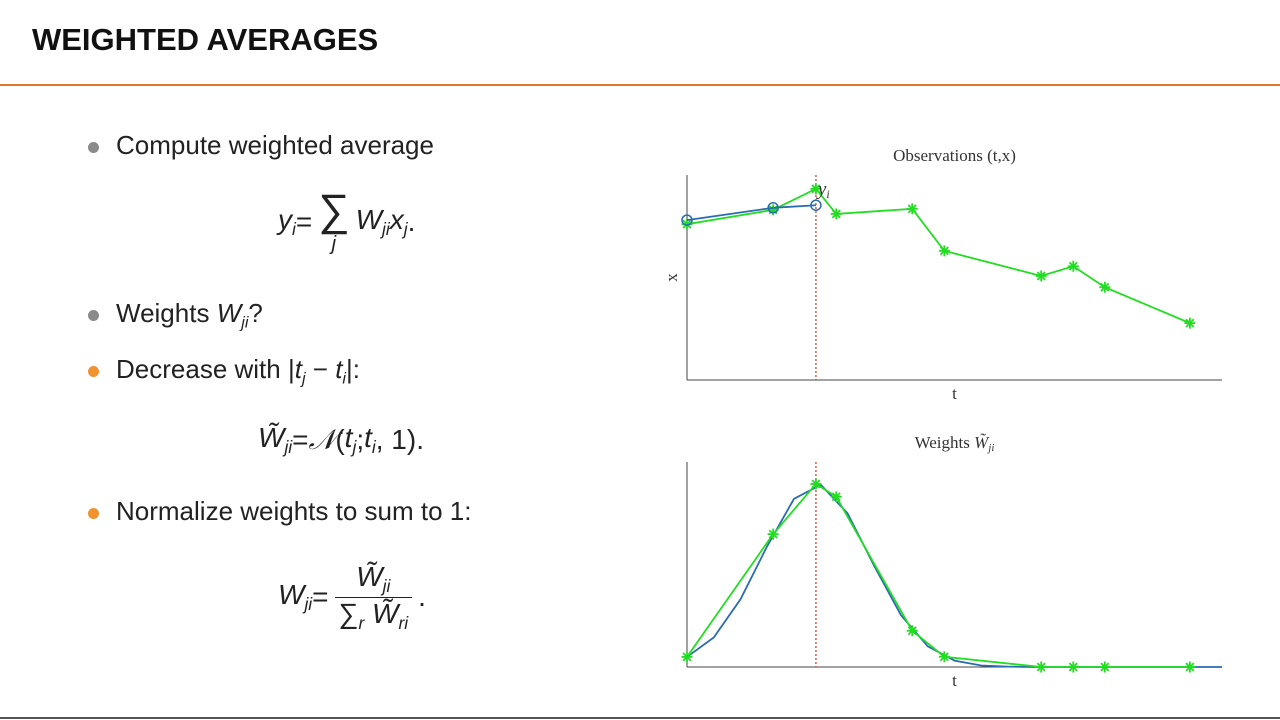  I want to click on fraction: W̃ji ∑r W̃ri, so click(373, 597).